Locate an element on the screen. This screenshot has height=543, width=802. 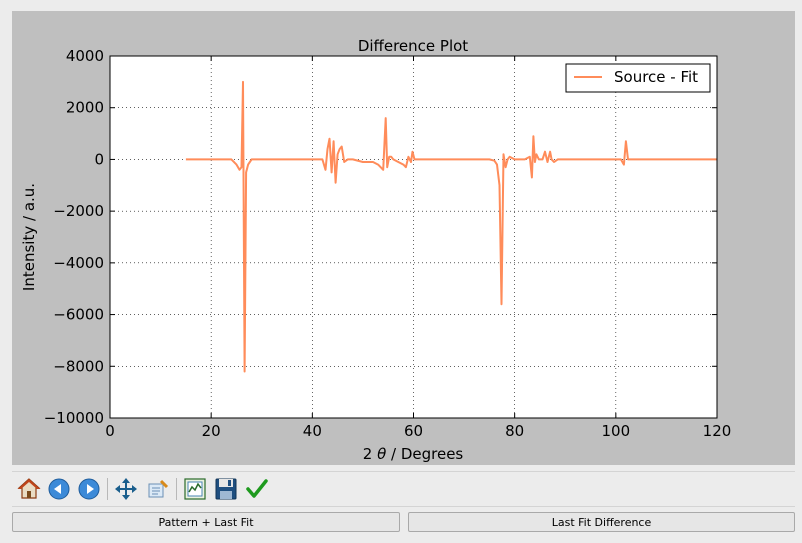
home-icon is located at coordinates (29, 488).